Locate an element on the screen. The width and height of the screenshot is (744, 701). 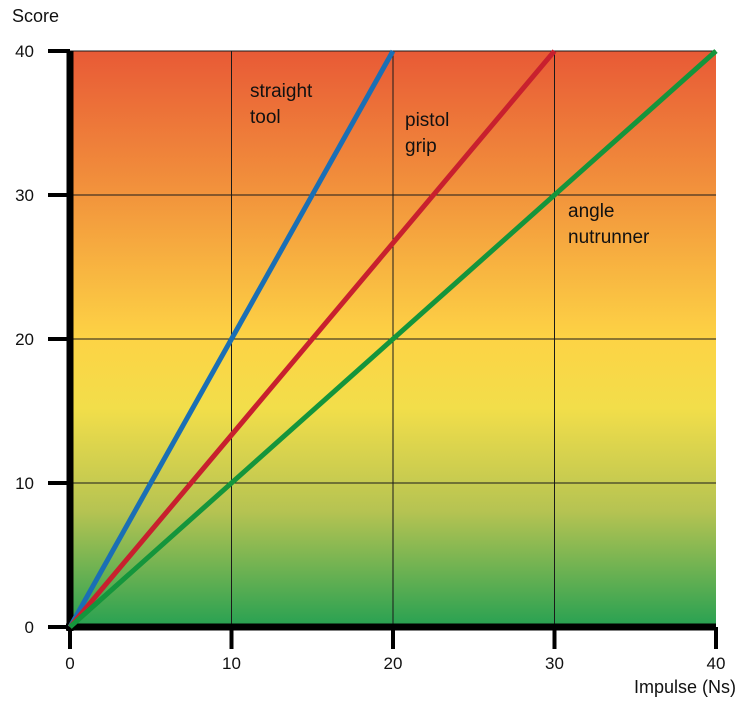
y-tick-label: 40 is located at coordinates (24, 51).